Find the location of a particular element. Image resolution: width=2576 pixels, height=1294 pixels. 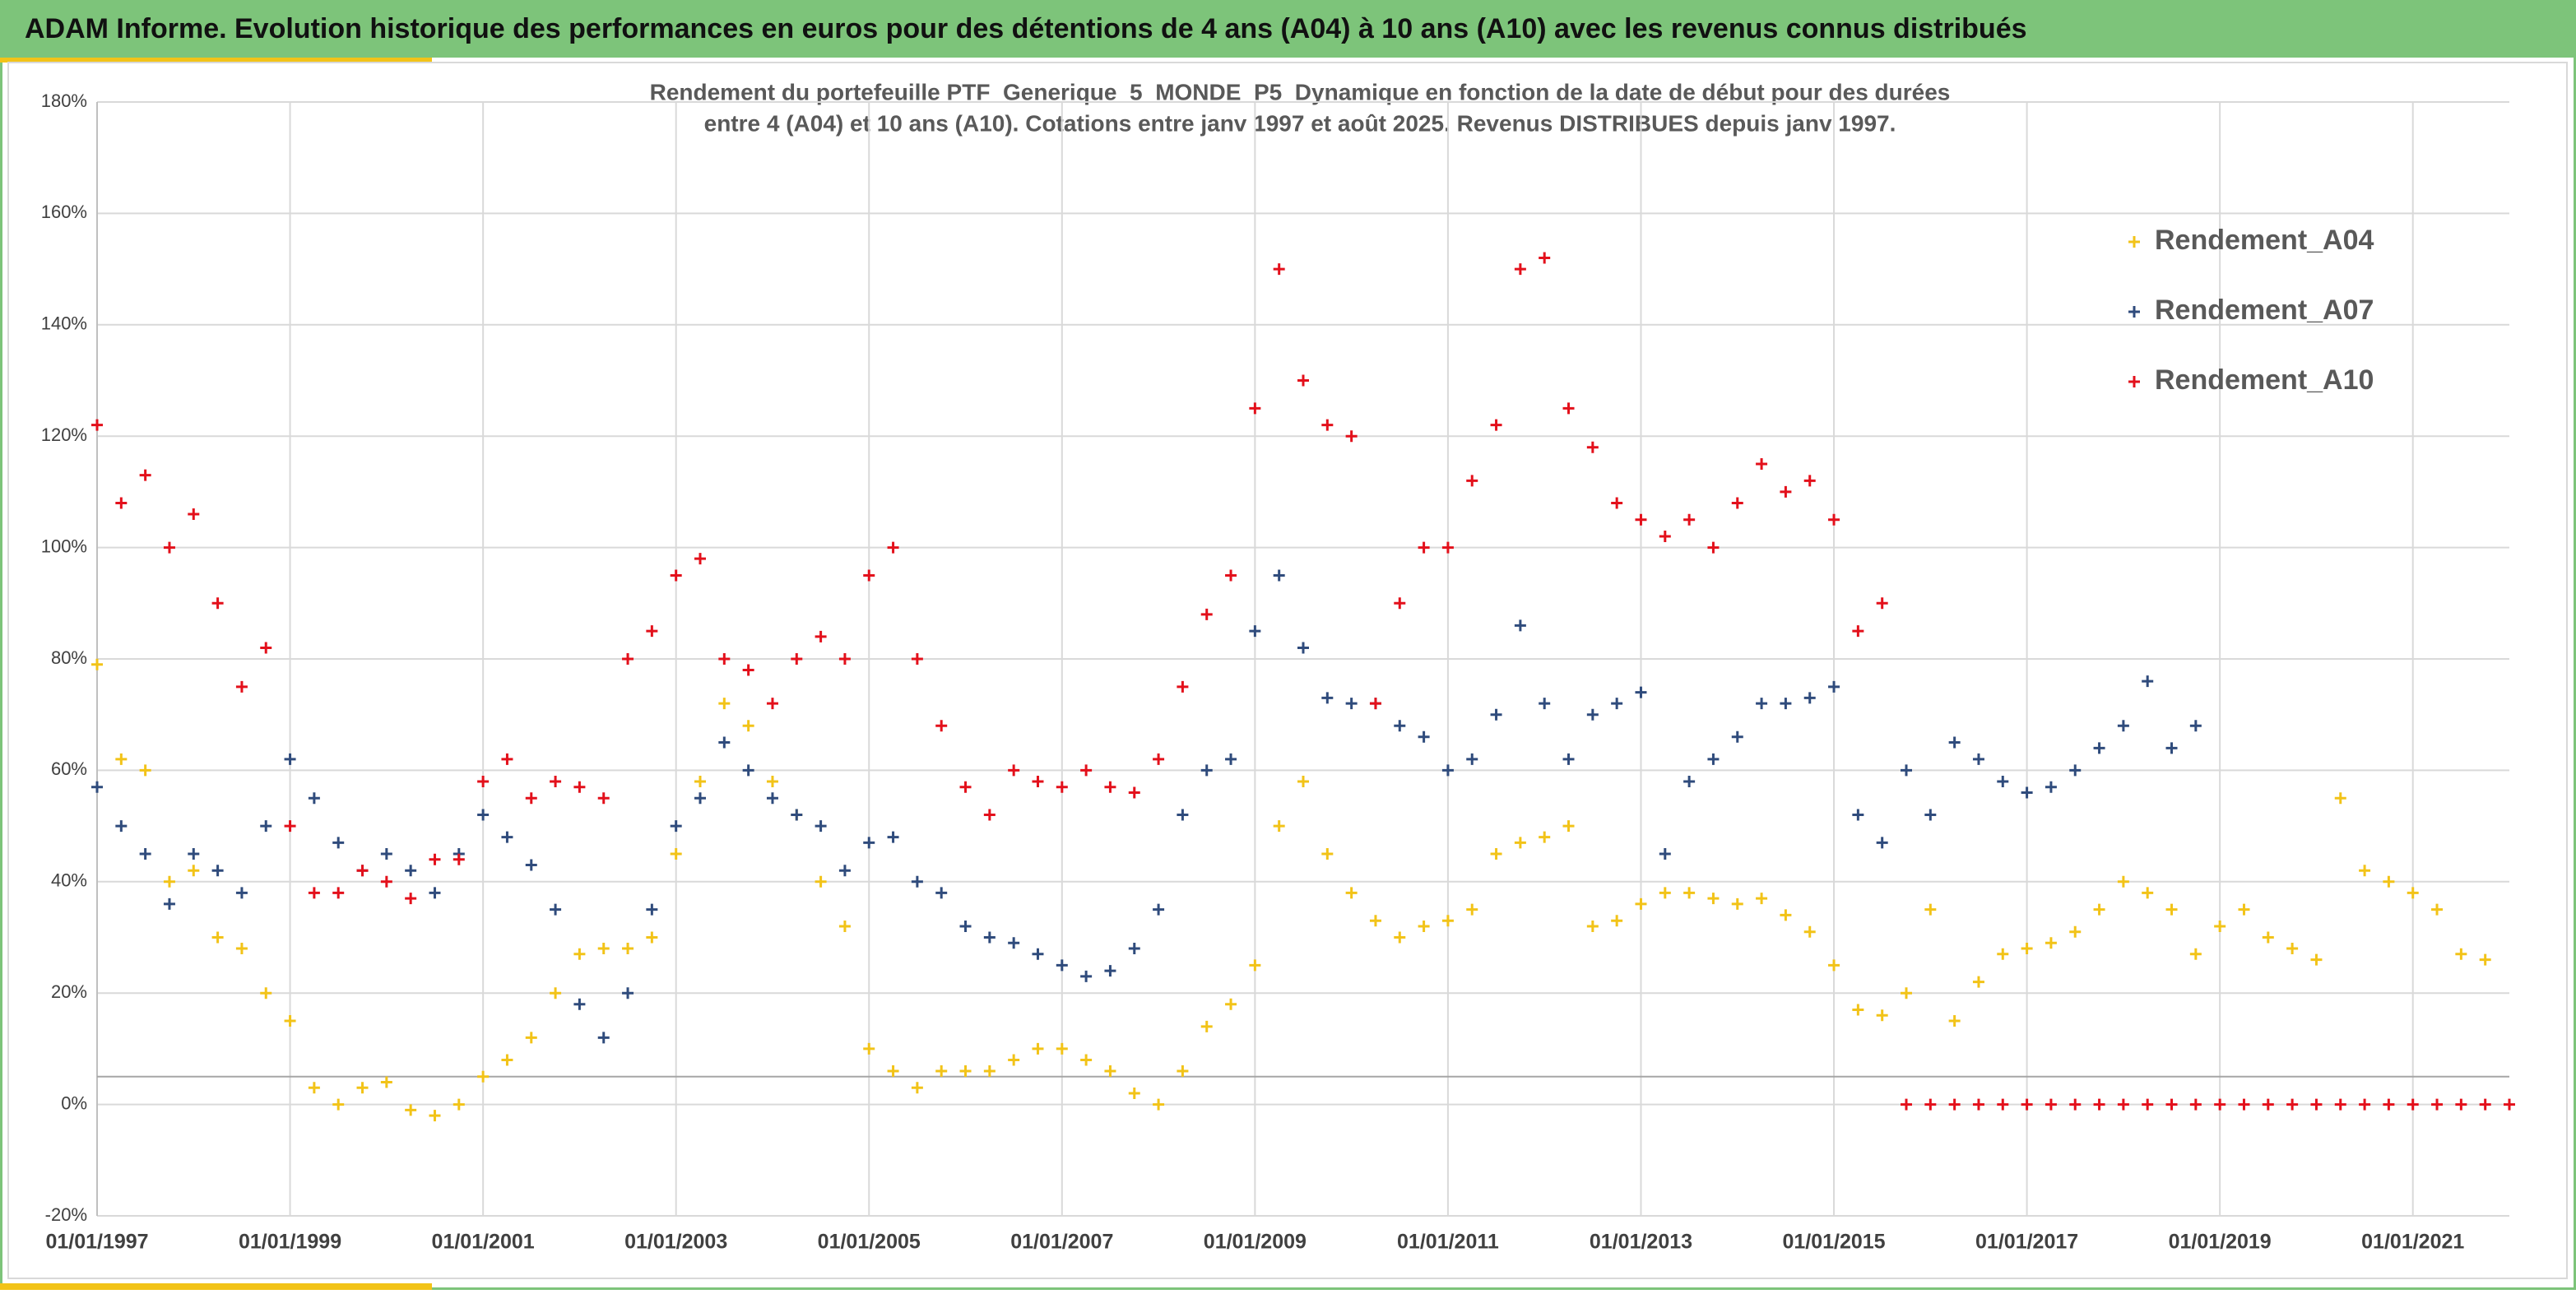

x-tick-label: 01/01/2001 is located at coordinates (483, 1242).